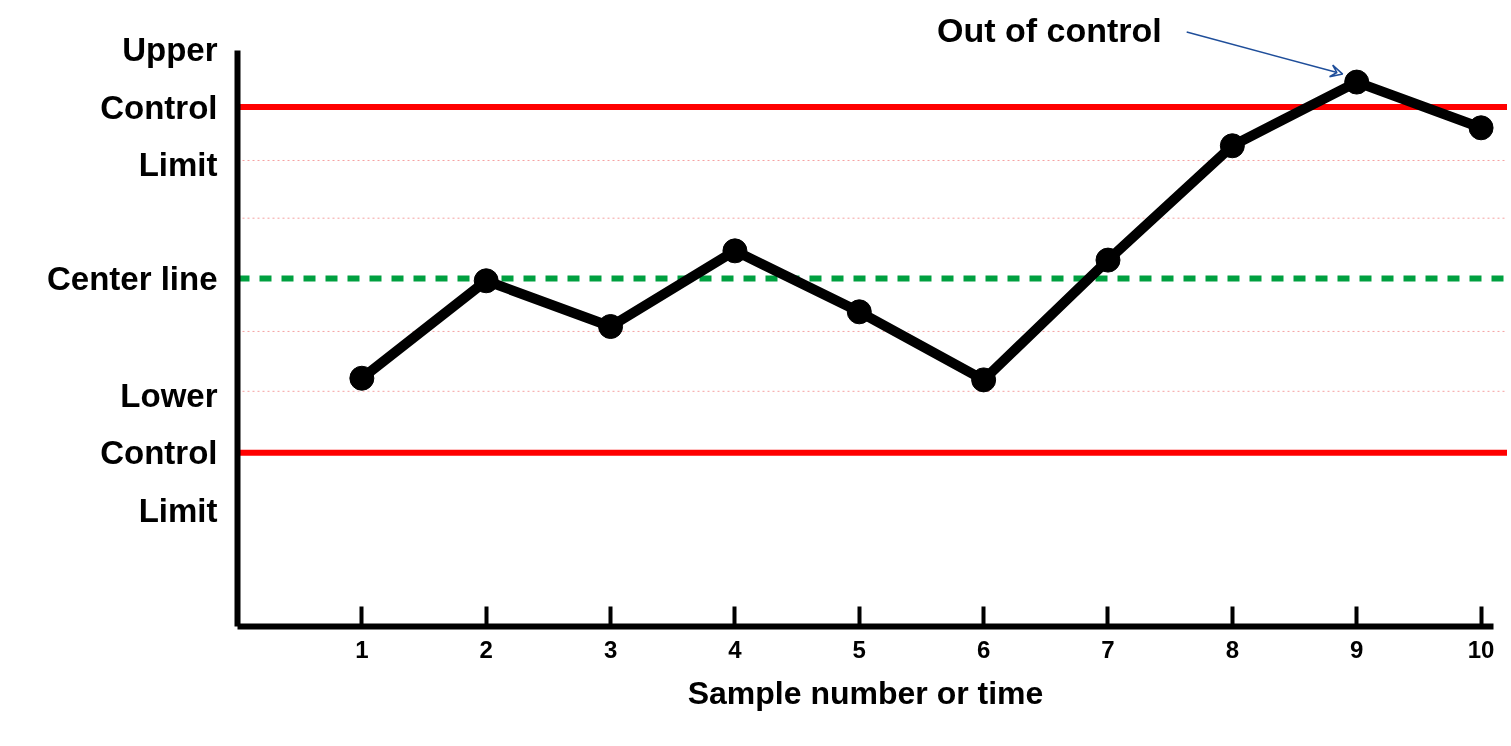 Image resolution: width=1511 pixels, height=746 pixels. Describe the element at coordinates (1049, 30) in the screenshot. I see `text: Out of control` at that location.